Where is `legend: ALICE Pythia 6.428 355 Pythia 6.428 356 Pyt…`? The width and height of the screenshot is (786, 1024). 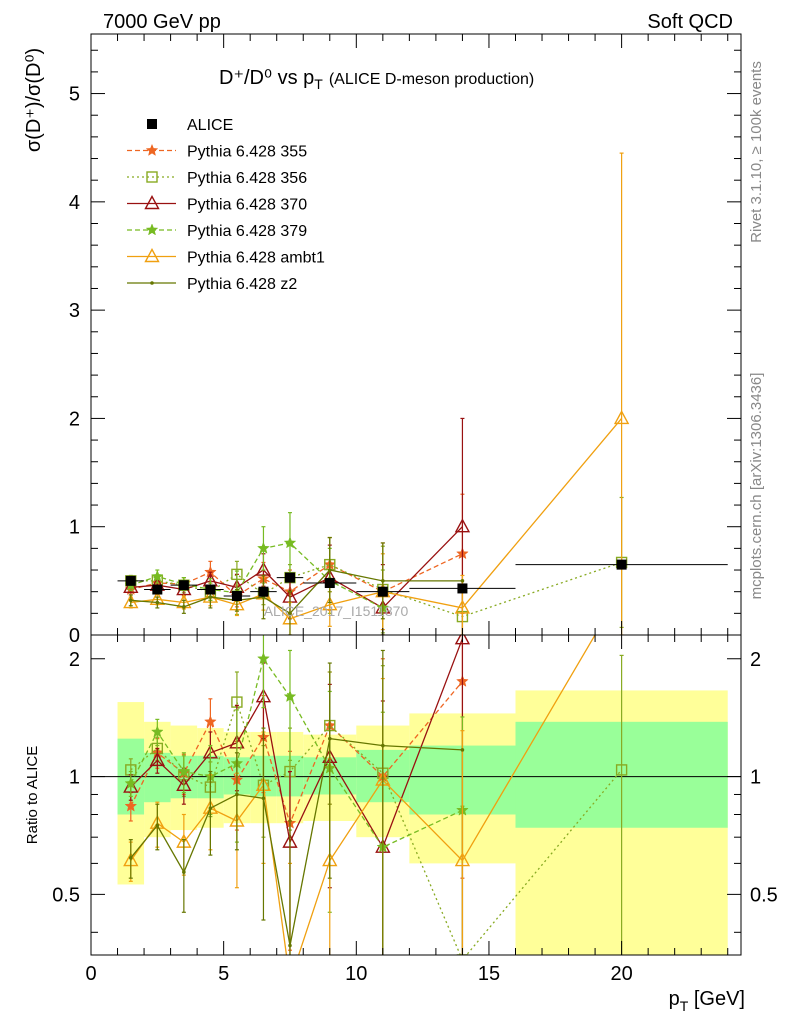 legend: ALICE Pythia 6.428 355 Pythia 6.428 356 Pyt… is located at coordinates (226, 205).